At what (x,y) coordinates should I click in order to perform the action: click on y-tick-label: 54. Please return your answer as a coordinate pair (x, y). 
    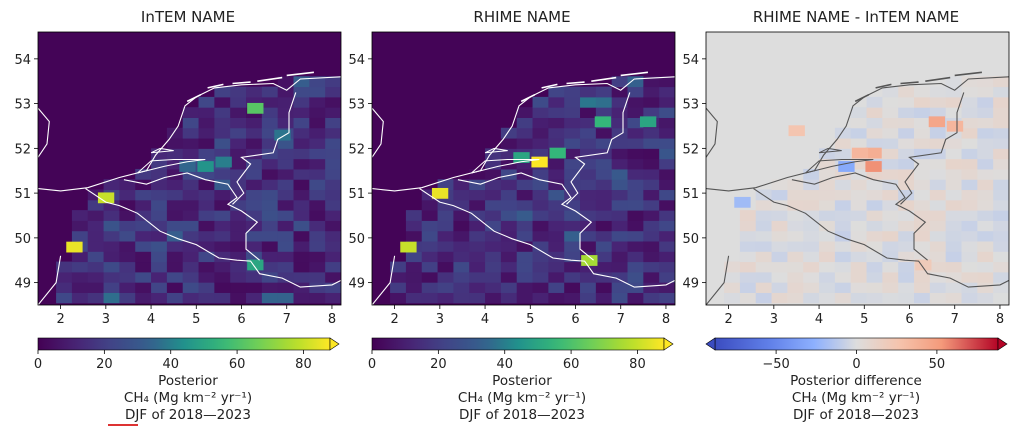
    Looking at the image, I should click on (356, 60).